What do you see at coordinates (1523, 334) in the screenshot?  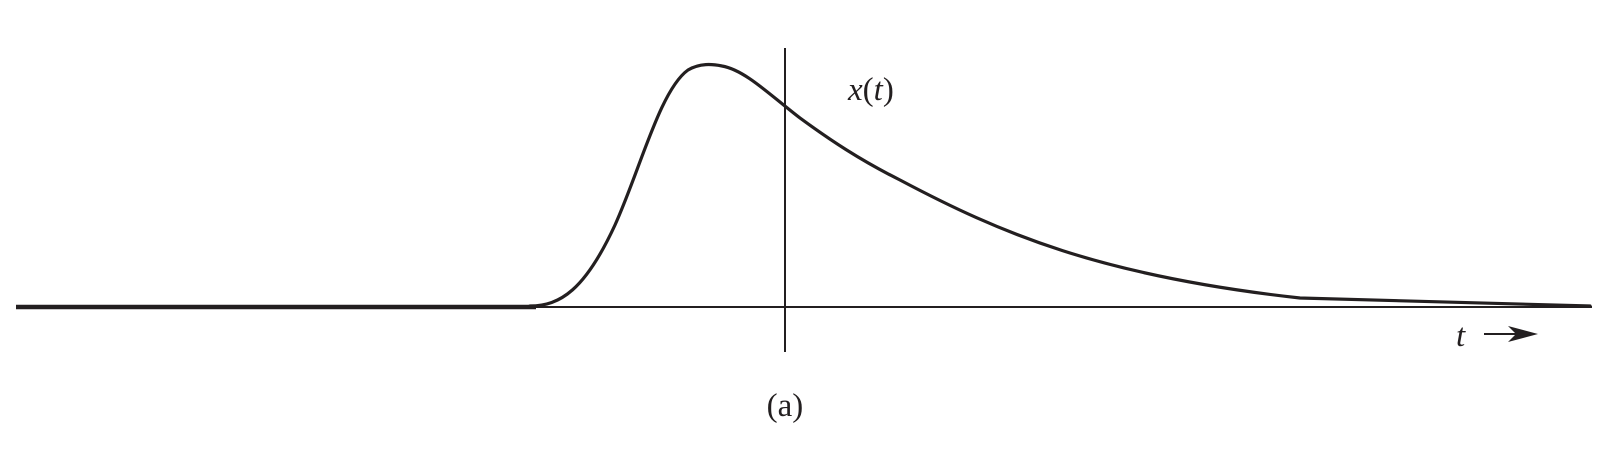 I see `time-arrow-head-icon` at bounding box center [1523, 334].